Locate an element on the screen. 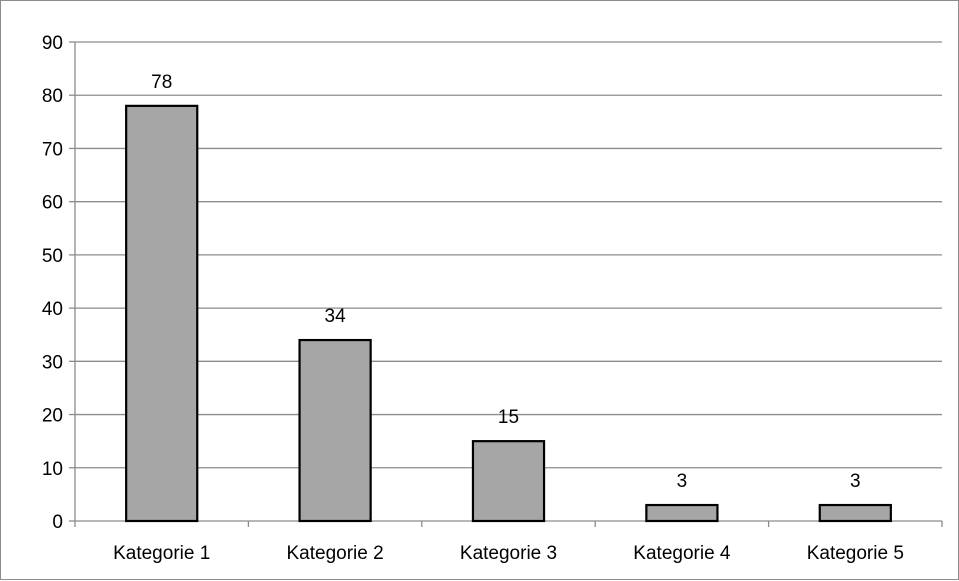  y-tick-label: 40 is located at coordinates (52, 309).